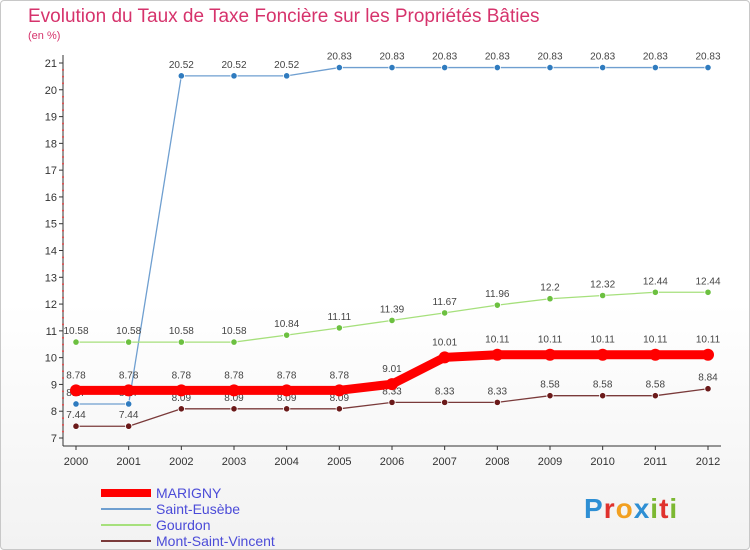  Describe the element at coordinates (497, 294) in the screenshot. I see `data-label-gourdon: 11.96` at that location.